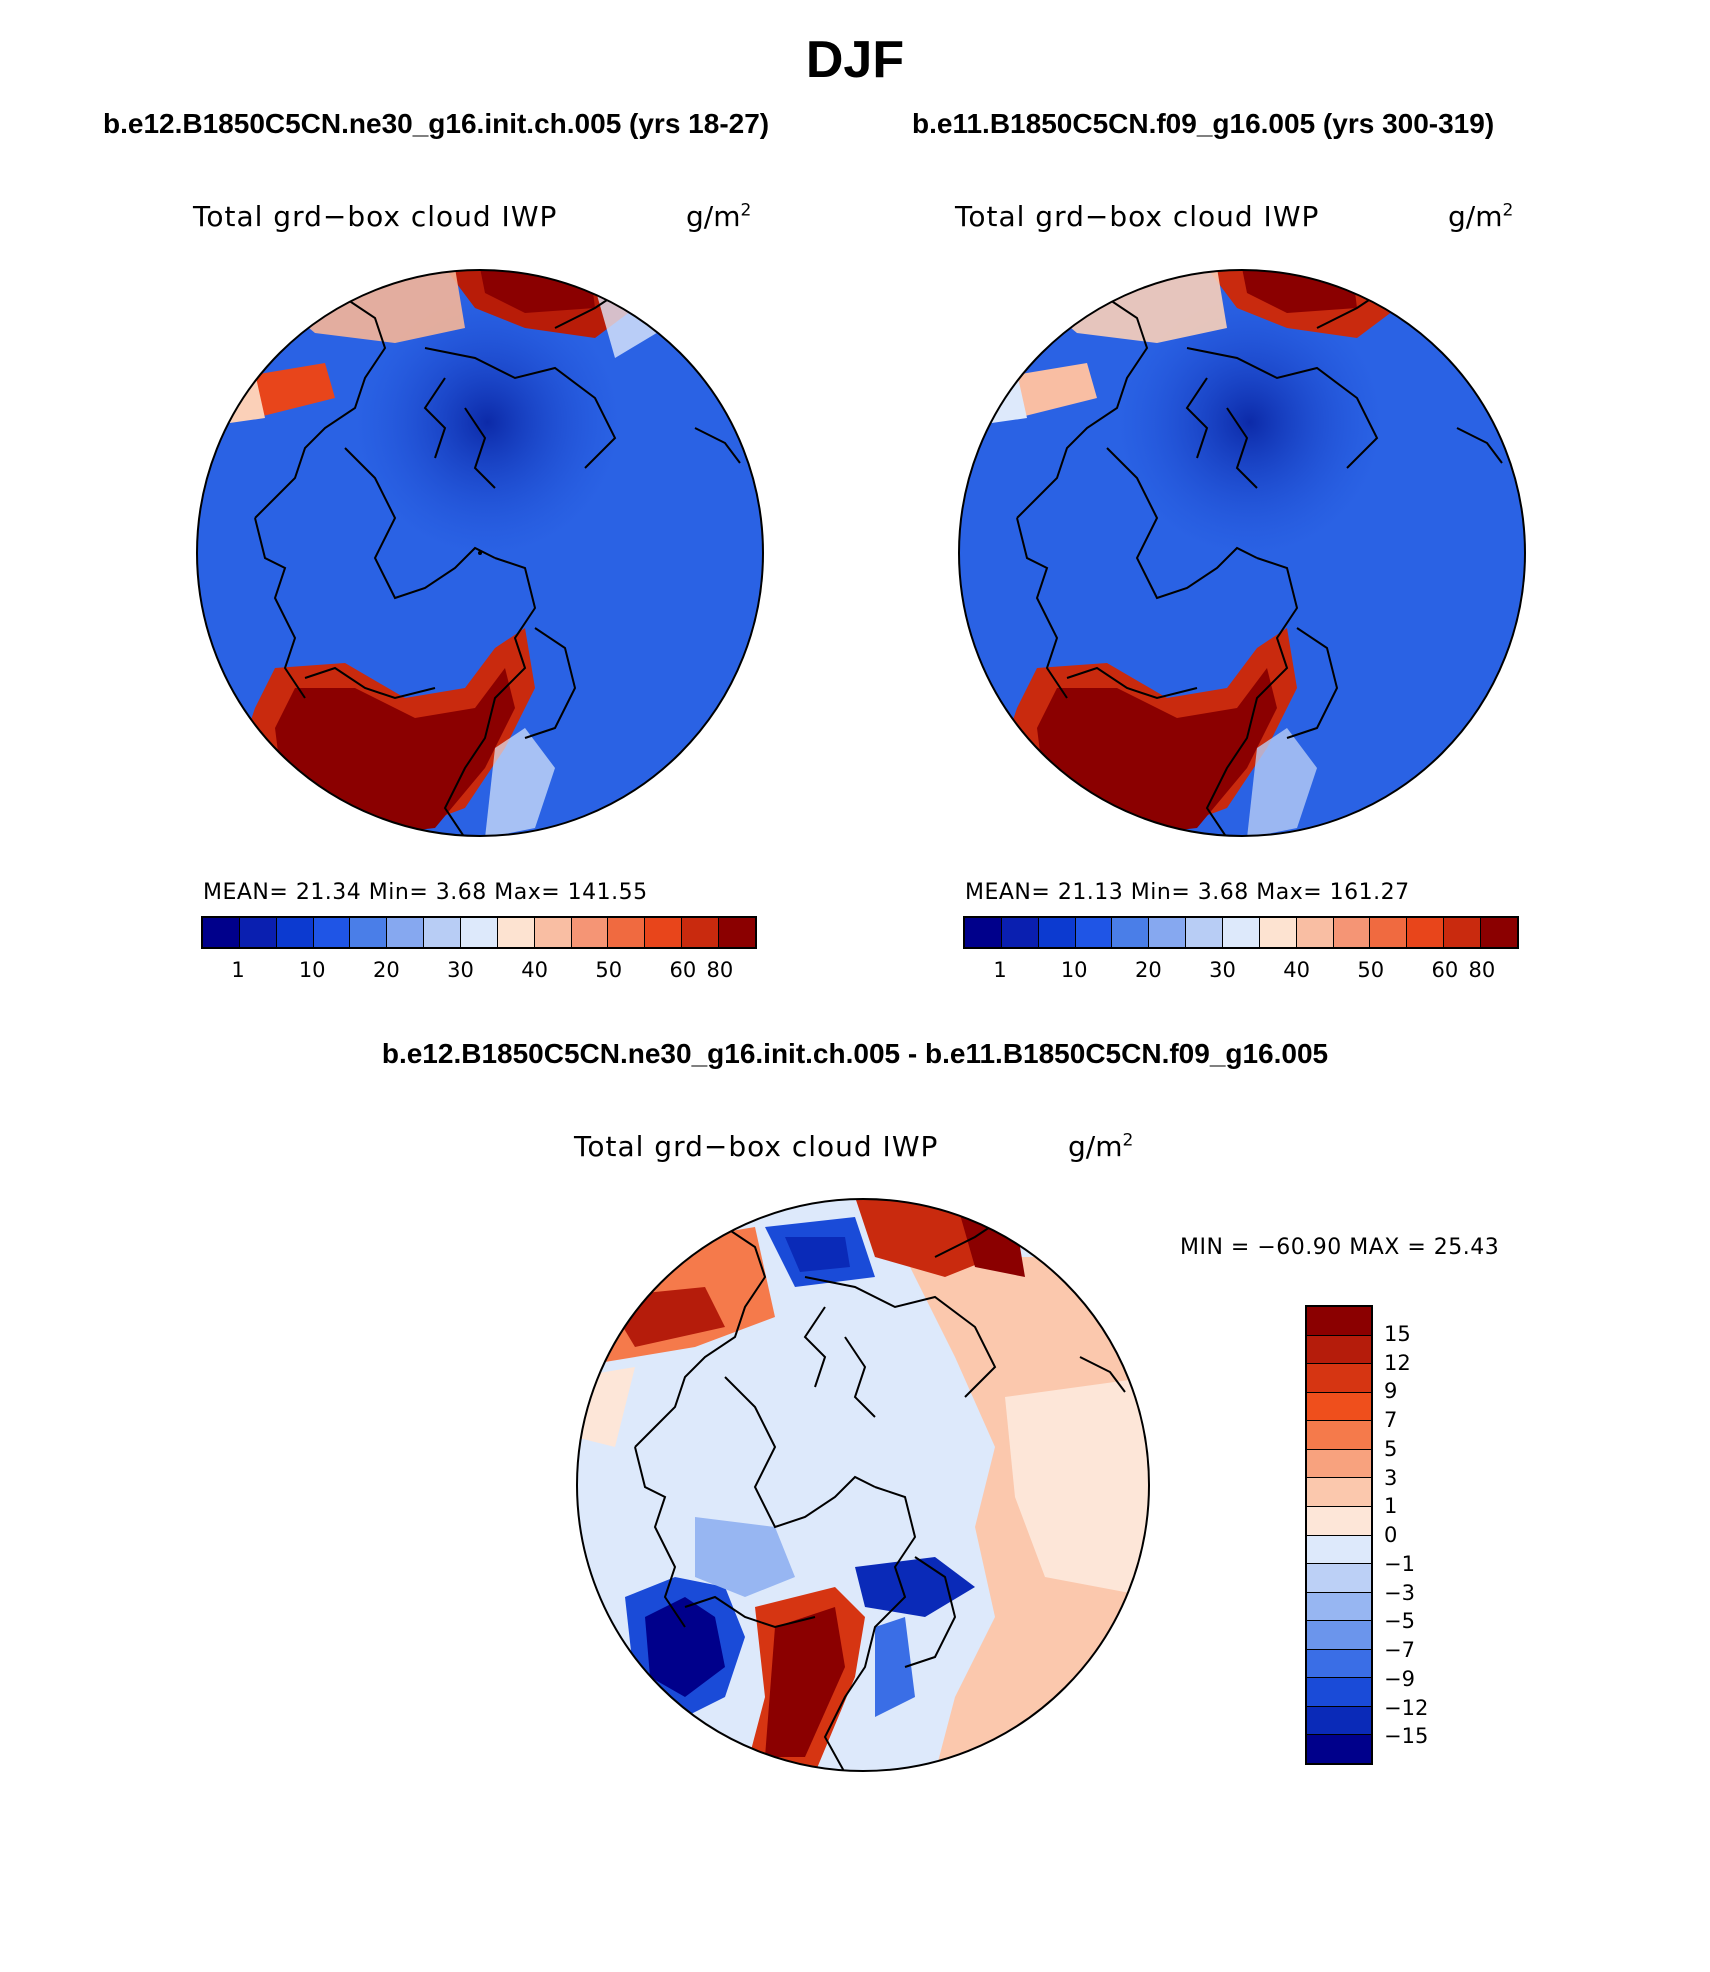 The height and width of the screenshot is (1972, 1710). I want to click on right-colorbar-label-0: 1, so click(1000, 970).